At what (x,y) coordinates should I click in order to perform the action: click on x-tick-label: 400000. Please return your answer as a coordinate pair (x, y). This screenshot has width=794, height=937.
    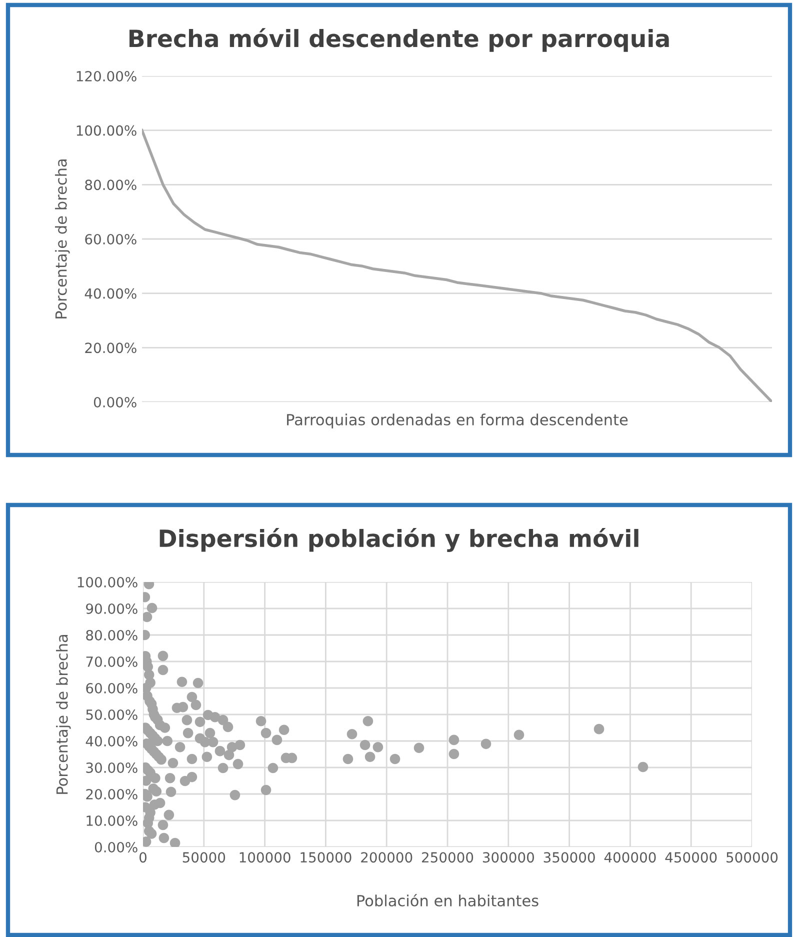
    Looking at the image, I should click on (630, 857).